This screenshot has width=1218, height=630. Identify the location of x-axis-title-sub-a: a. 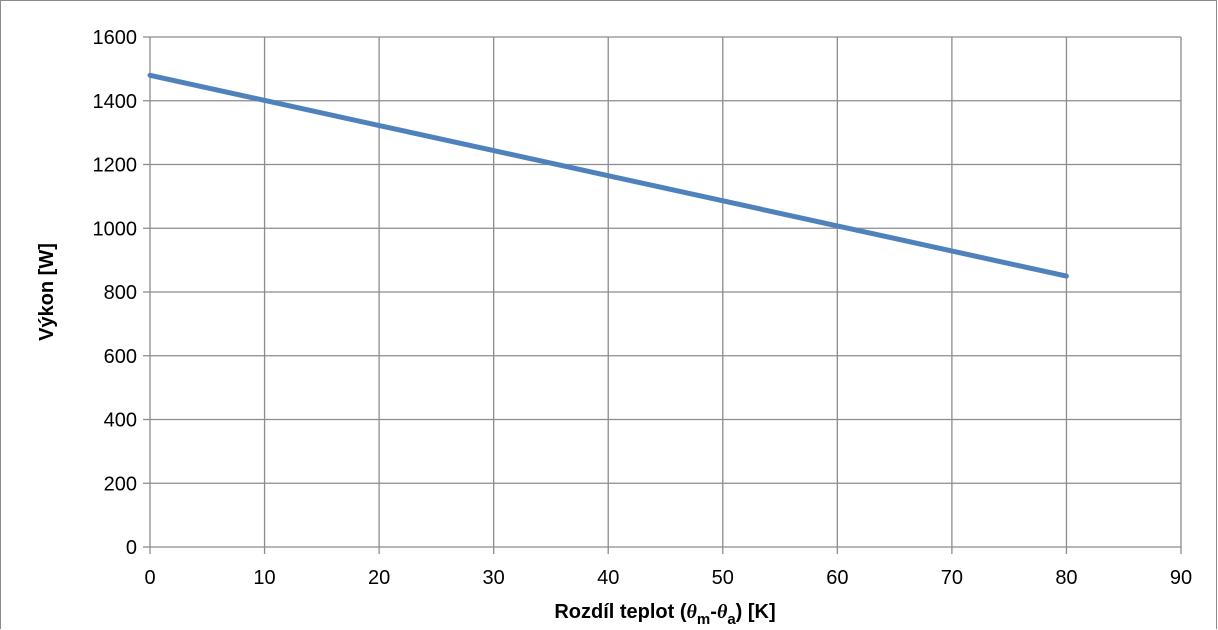
(731, 619).